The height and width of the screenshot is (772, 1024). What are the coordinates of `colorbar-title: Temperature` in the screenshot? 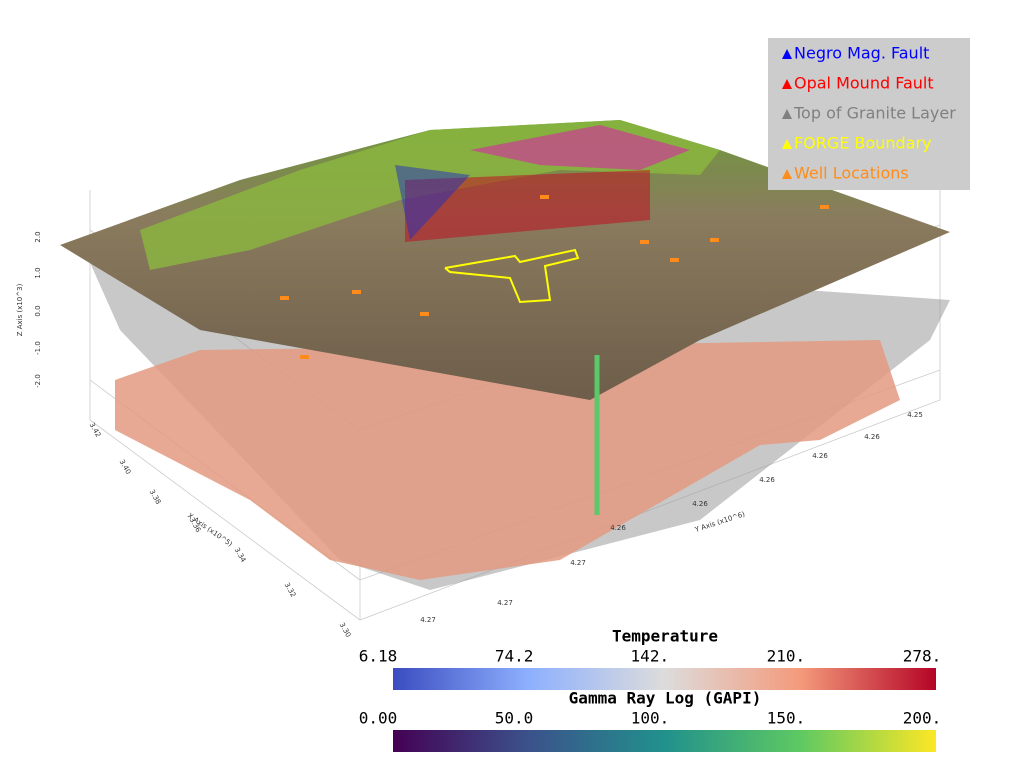 It's located at (665, 636).